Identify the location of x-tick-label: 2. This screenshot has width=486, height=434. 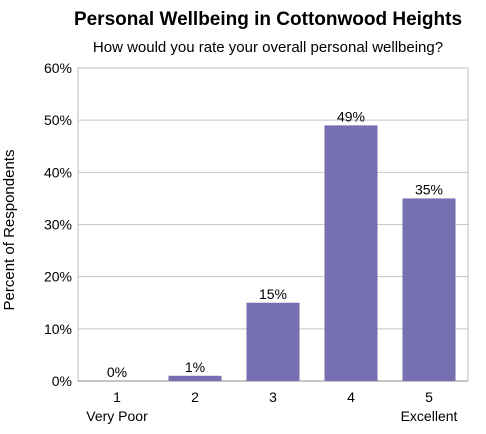
(195, 397).